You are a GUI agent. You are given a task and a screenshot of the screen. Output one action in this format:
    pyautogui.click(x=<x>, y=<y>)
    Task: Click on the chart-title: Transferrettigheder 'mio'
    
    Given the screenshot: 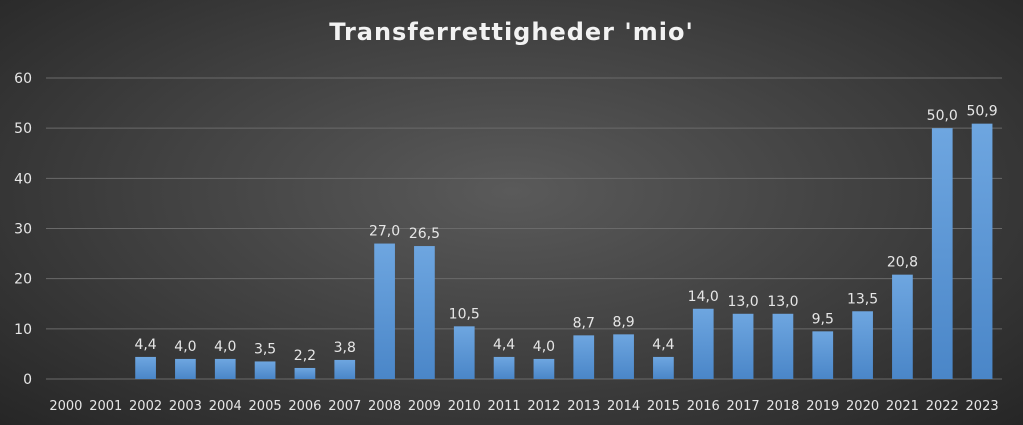 What is the action you would take?
    pyautogui.click(x=511, y=32)
    